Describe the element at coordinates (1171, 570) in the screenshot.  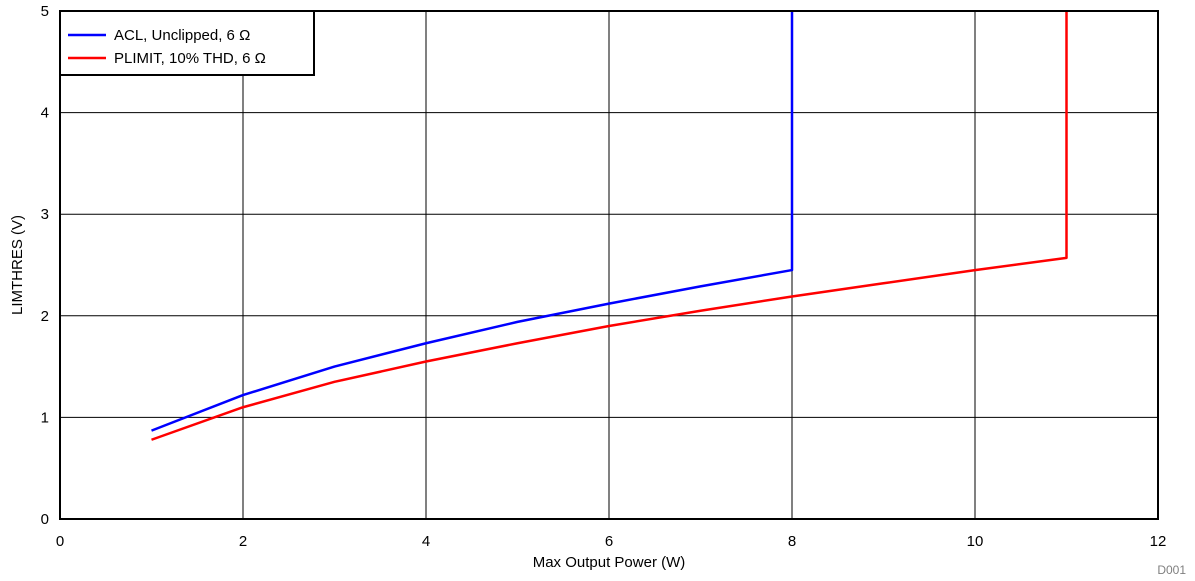
I see `figure-id: D001` at that location.